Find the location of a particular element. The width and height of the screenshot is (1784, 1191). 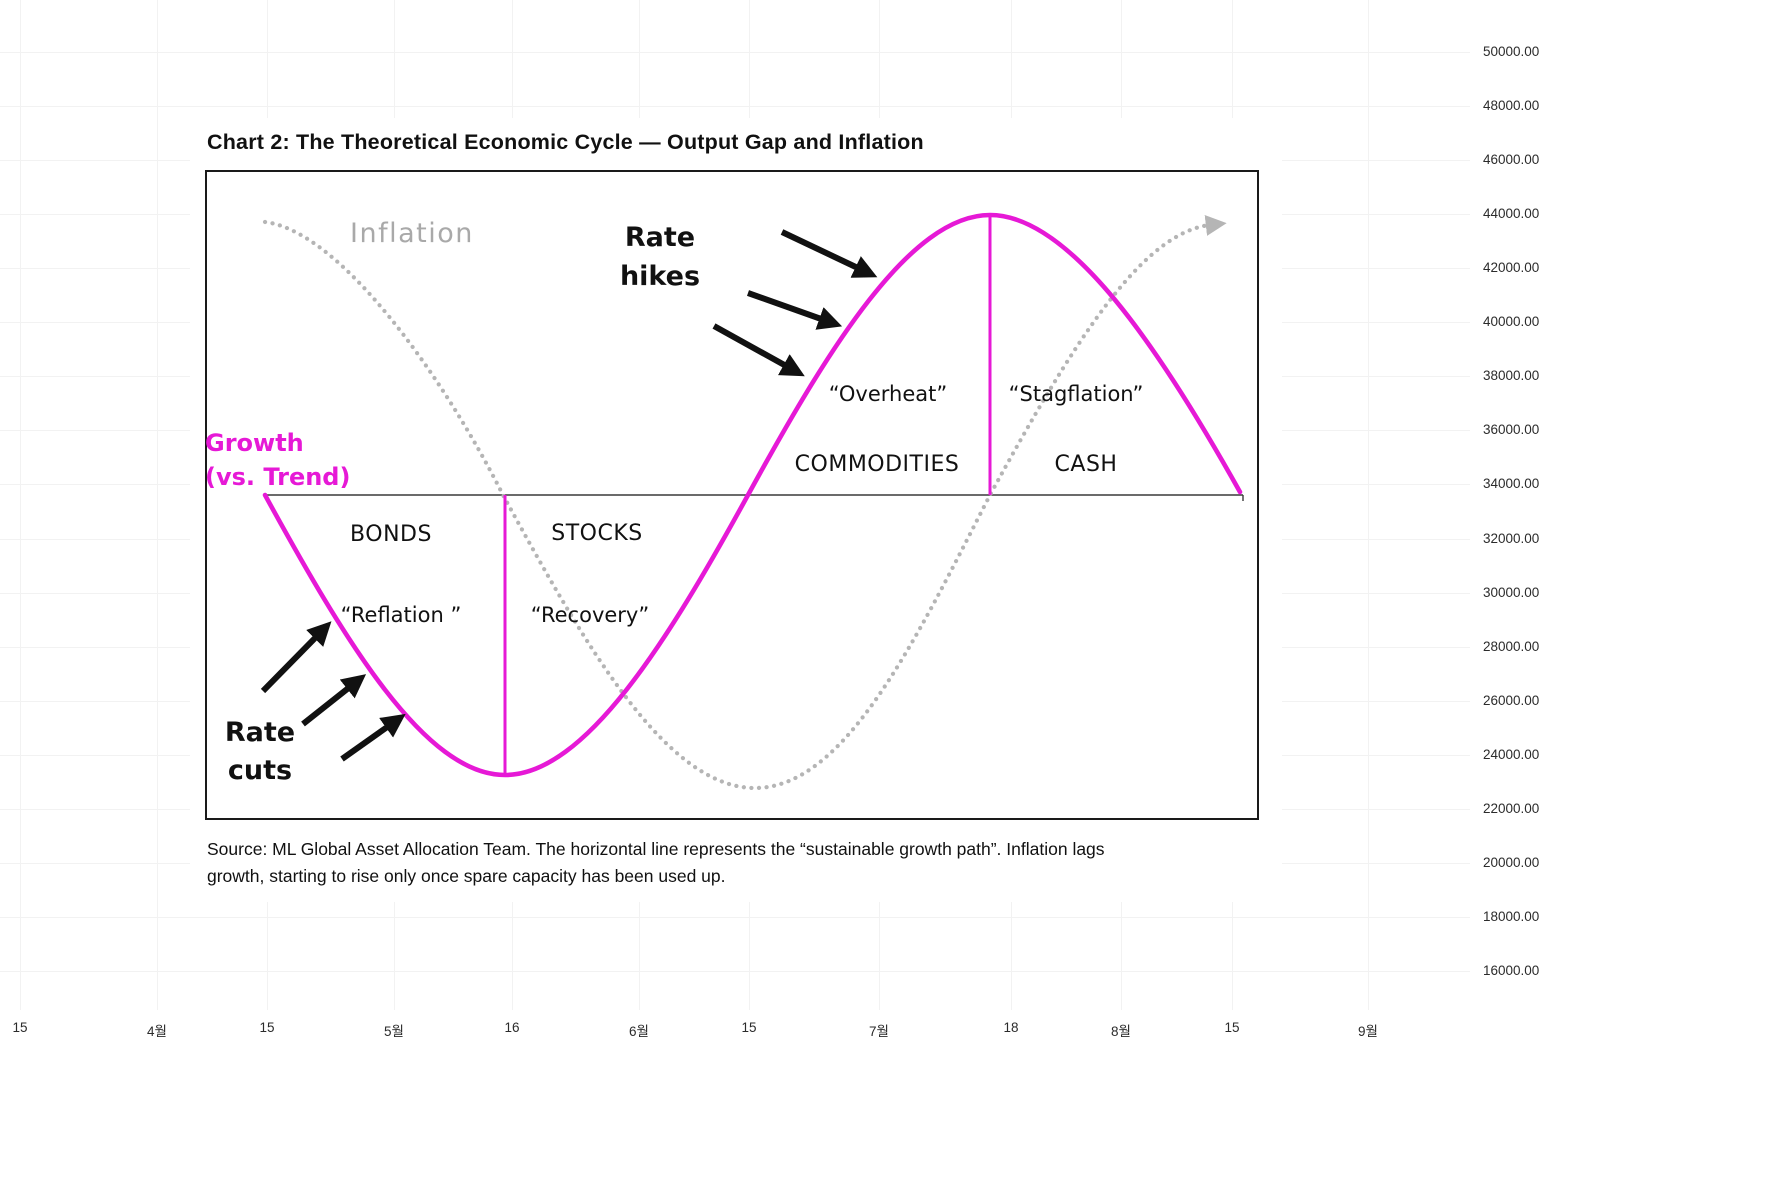

phase-stagflation-label: “Stagflation” is located at coordinates (1076, 394).